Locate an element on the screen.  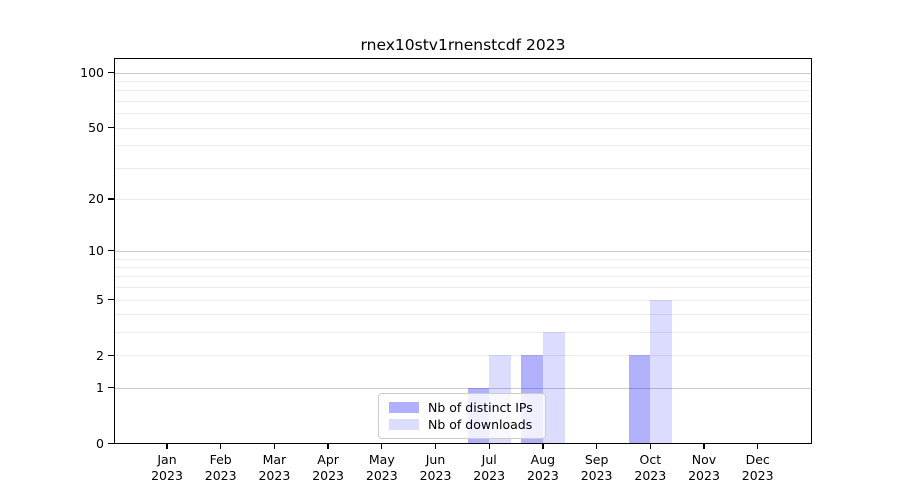
x-axis-tick-label-aug: Aug 2023 is located at coordinates (543, 467).